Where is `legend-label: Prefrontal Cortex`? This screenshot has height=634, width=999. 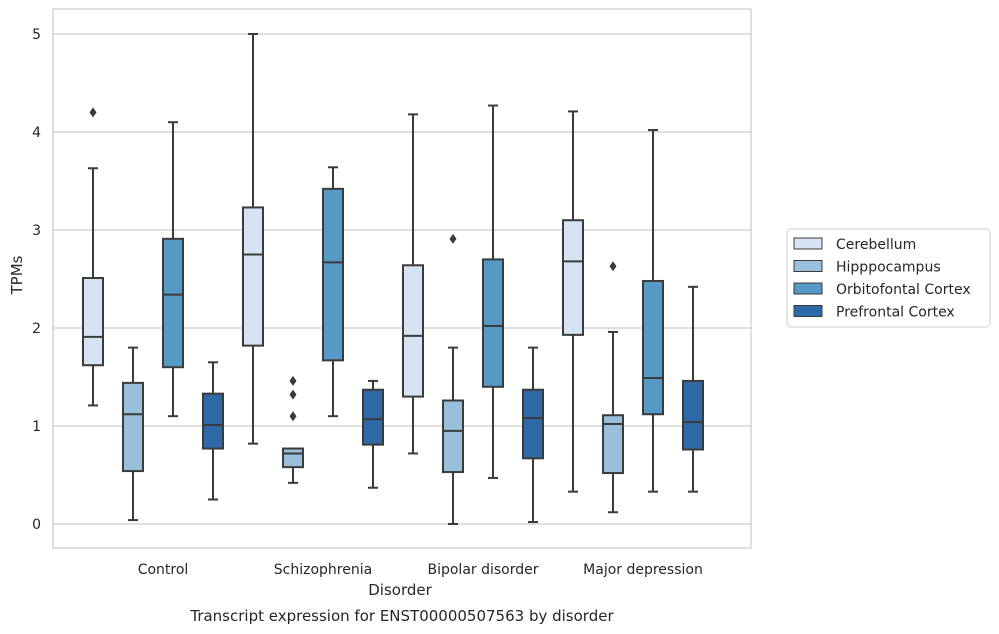 legend-label: Prefrontal Cortex is located at coordinates (895, 313).